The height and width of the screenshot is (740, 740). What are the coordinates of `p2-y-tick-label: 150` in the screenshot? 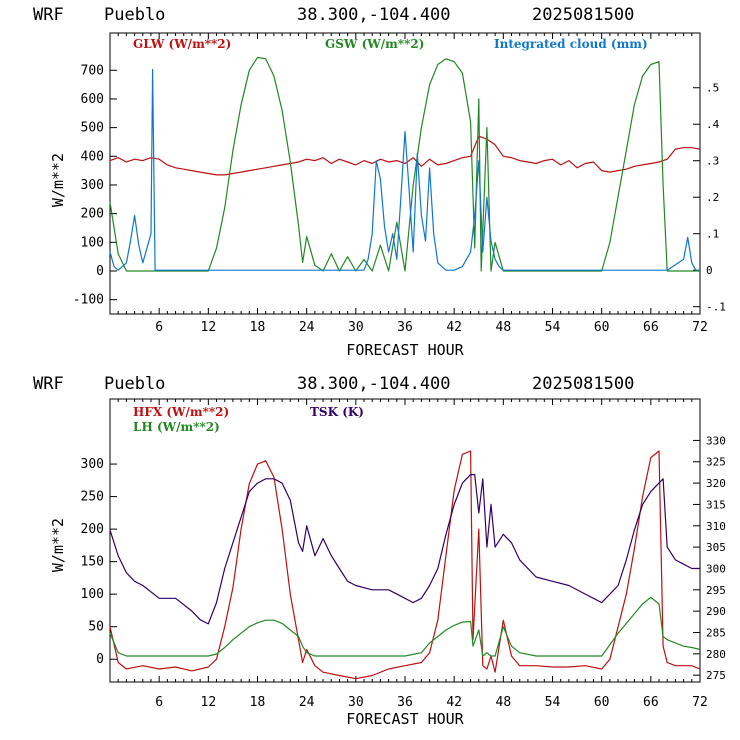 It's located at (92, 562).